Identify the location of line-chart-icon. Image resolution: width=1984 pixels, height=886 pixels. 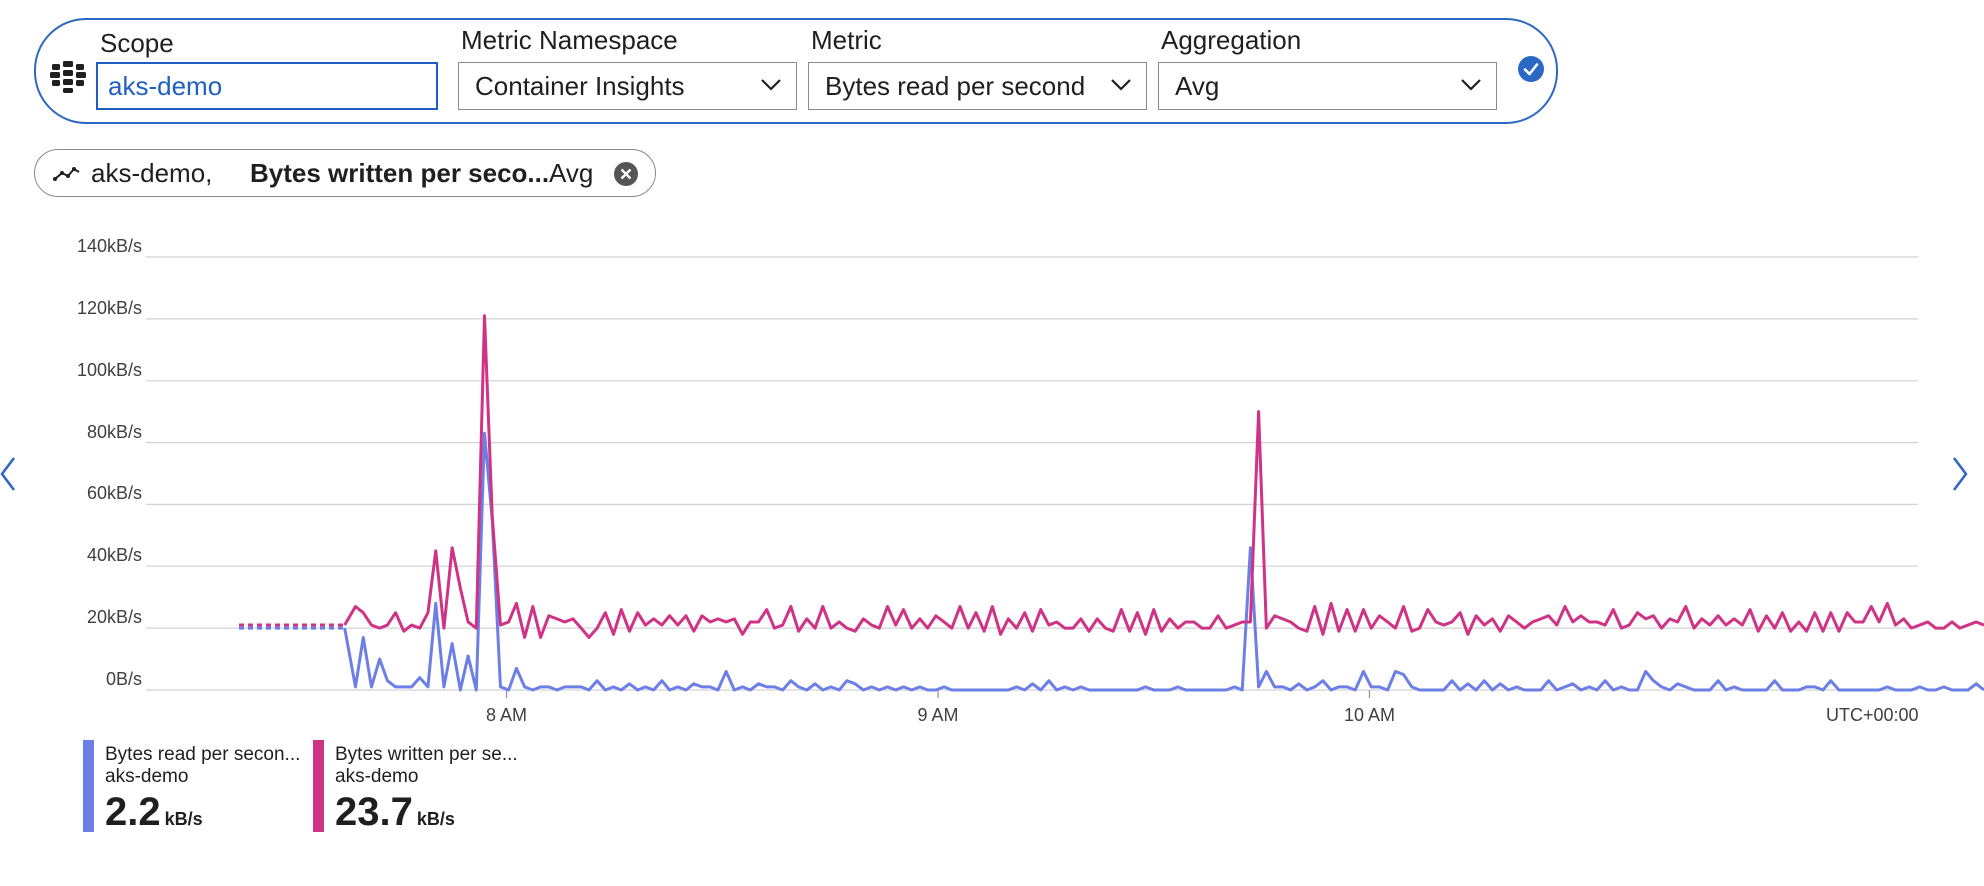
(66, 174).